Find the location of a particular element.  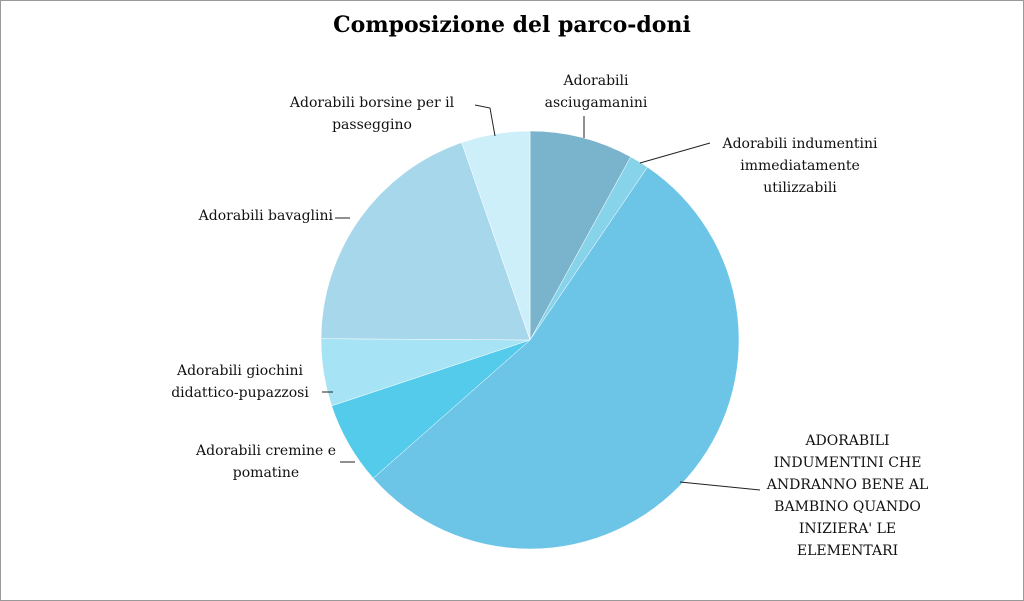

slice-label: Adorabili bavaglini is located at coordinates (265, 216).